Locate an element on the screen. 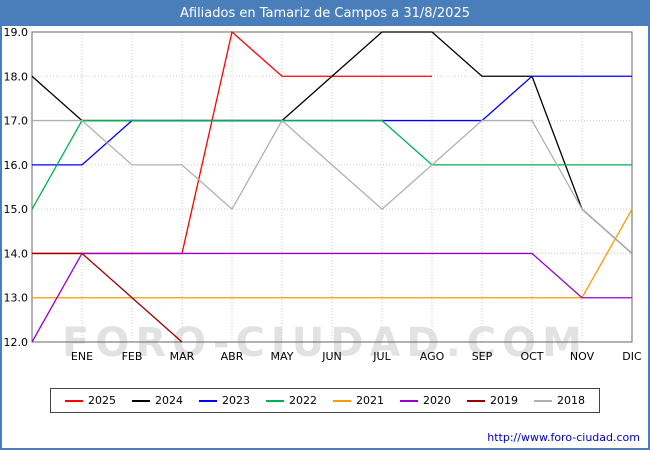  svg-text: JUL is located at coordinates (381, 356).